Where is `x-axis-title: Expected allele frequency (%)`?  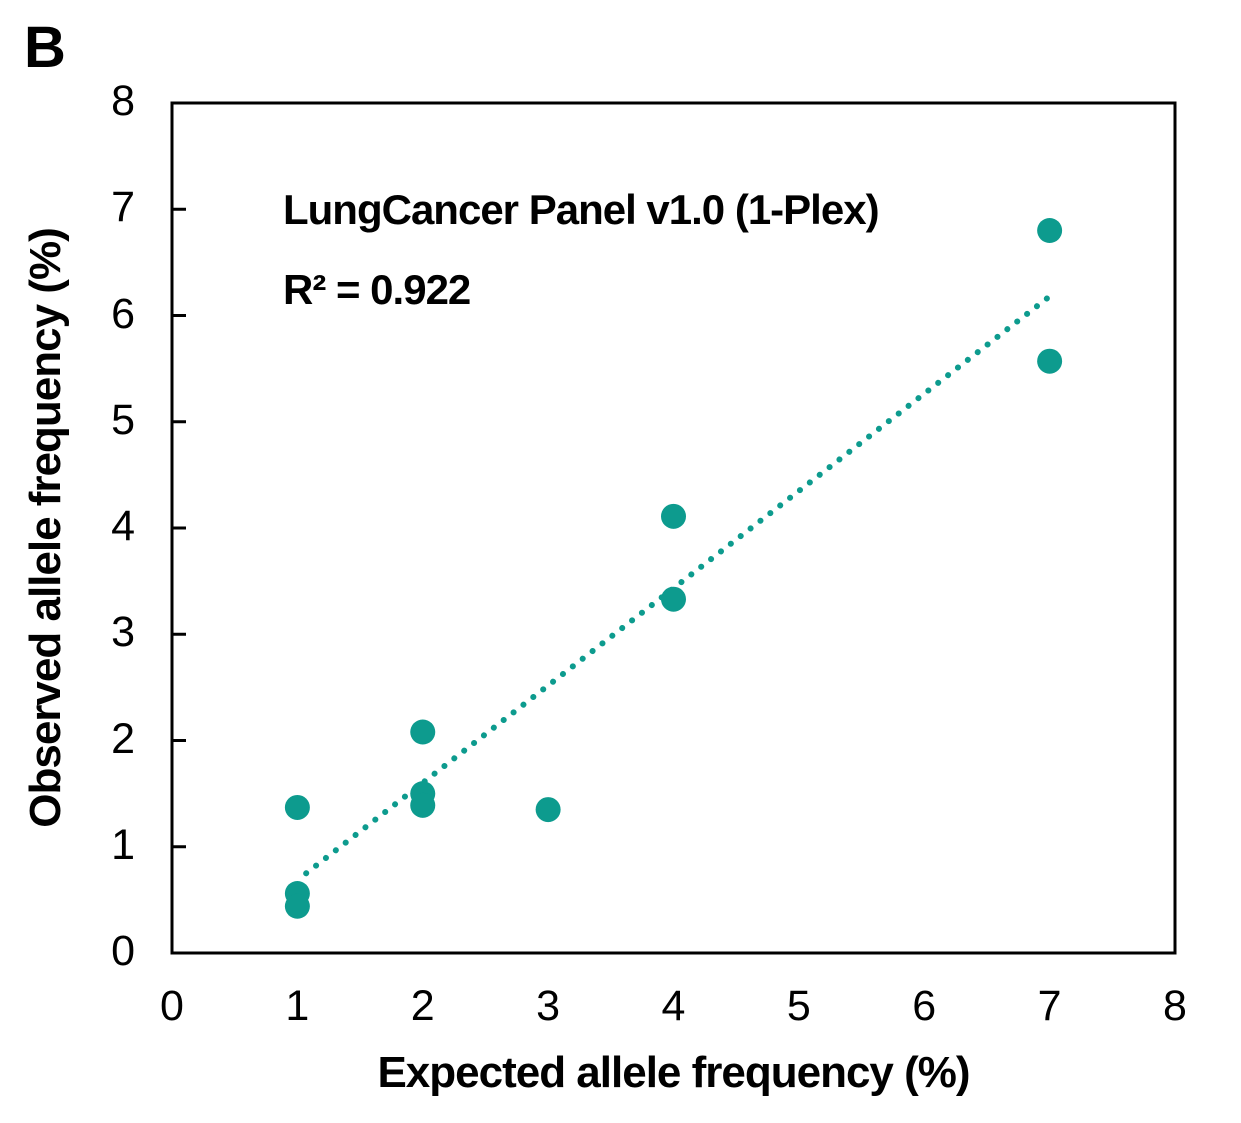 x-axis-title: Expected allele frequency (%) is located at coordinates (673, 1072).